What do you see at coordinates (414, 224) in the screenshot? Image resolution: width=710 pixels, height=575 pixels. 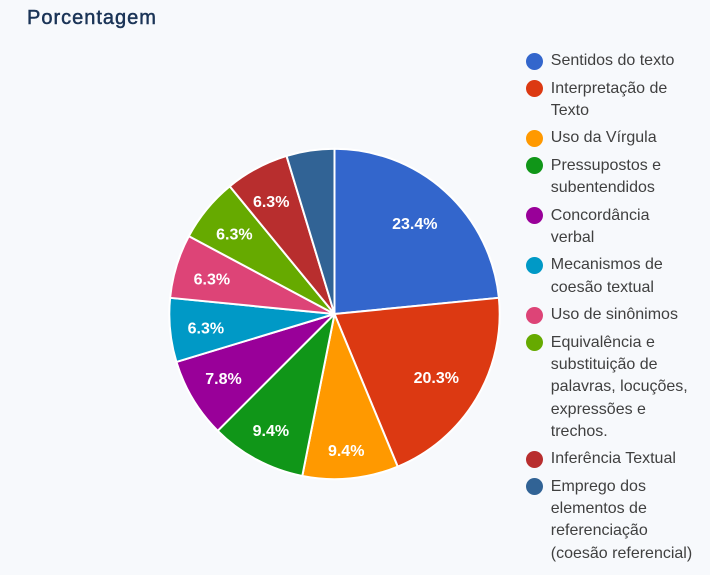 I see `svg-text: 23.4%` at bounding box center [414, 224].